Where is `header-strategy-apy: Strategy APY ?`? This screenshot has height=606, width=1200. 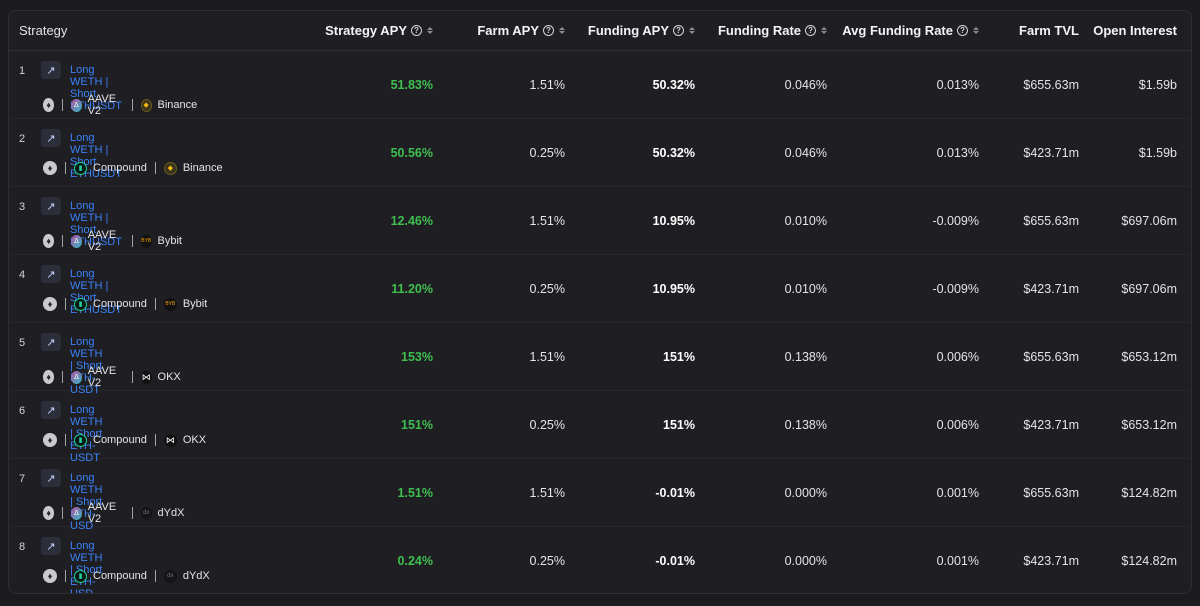 header-strategy-apy: Strategy APY ? is located at coordinates (379, 30).